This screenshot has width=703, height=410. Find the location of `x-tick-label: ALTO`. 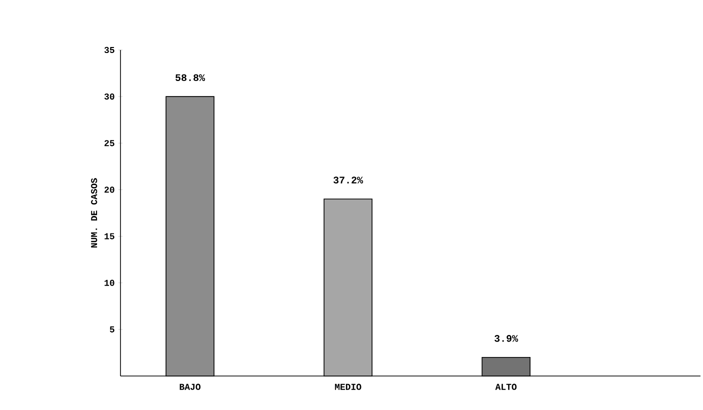

x-tick-label: ALTO is located at coordinates (506, 387).